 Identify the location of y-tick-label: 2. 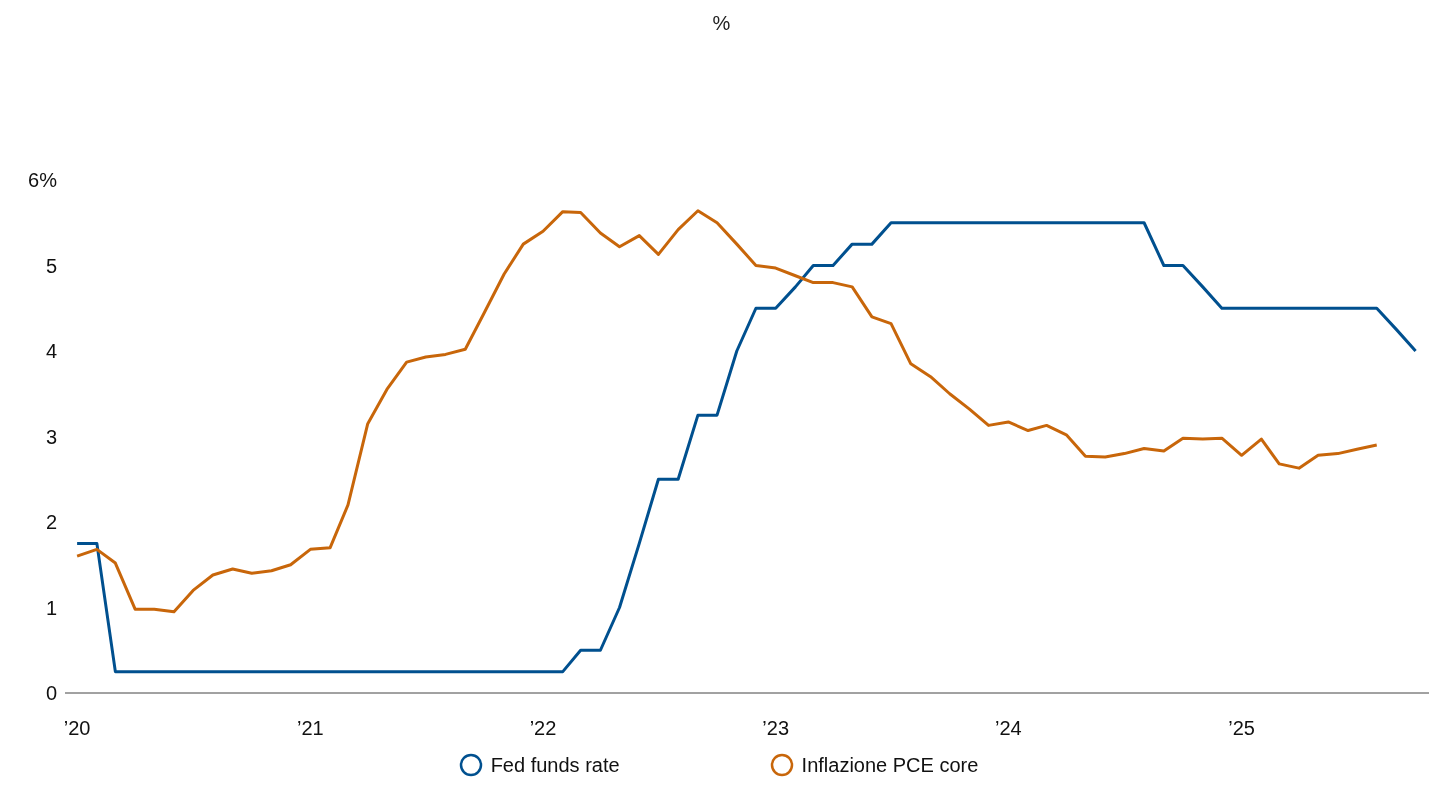
(51, 522).